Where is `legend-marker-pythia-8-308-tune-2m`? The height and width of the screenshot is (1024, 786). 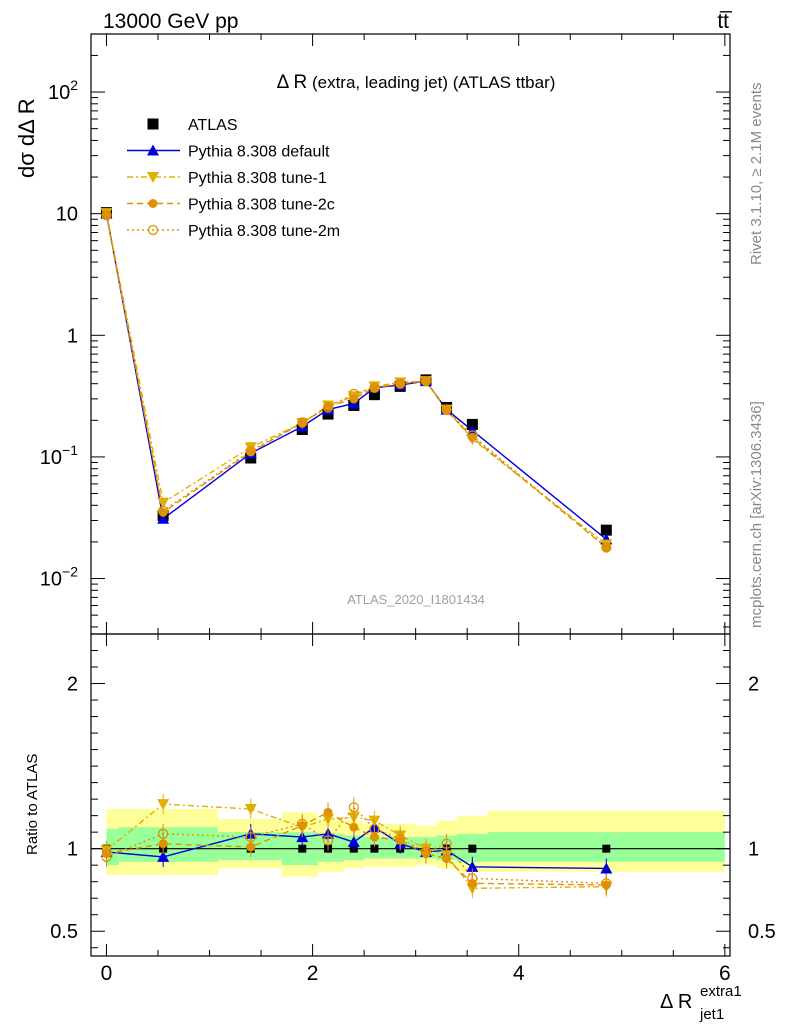 legend-marker-pythia-8-308-tune-2m is located at coordinates (153, 230).